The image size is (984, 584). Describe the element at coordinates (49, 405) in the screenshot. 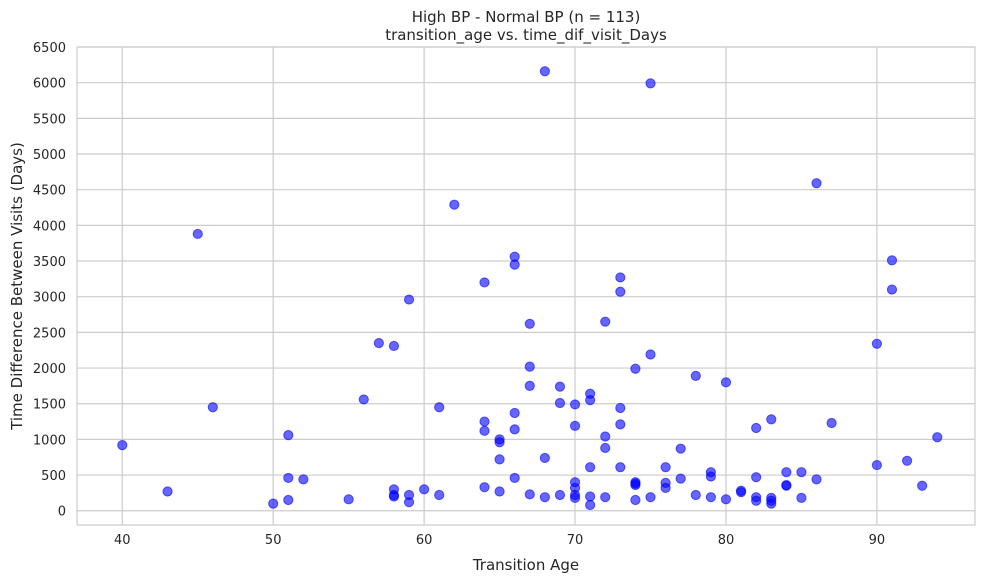

I see `y-tick-label: 1500` at that location.